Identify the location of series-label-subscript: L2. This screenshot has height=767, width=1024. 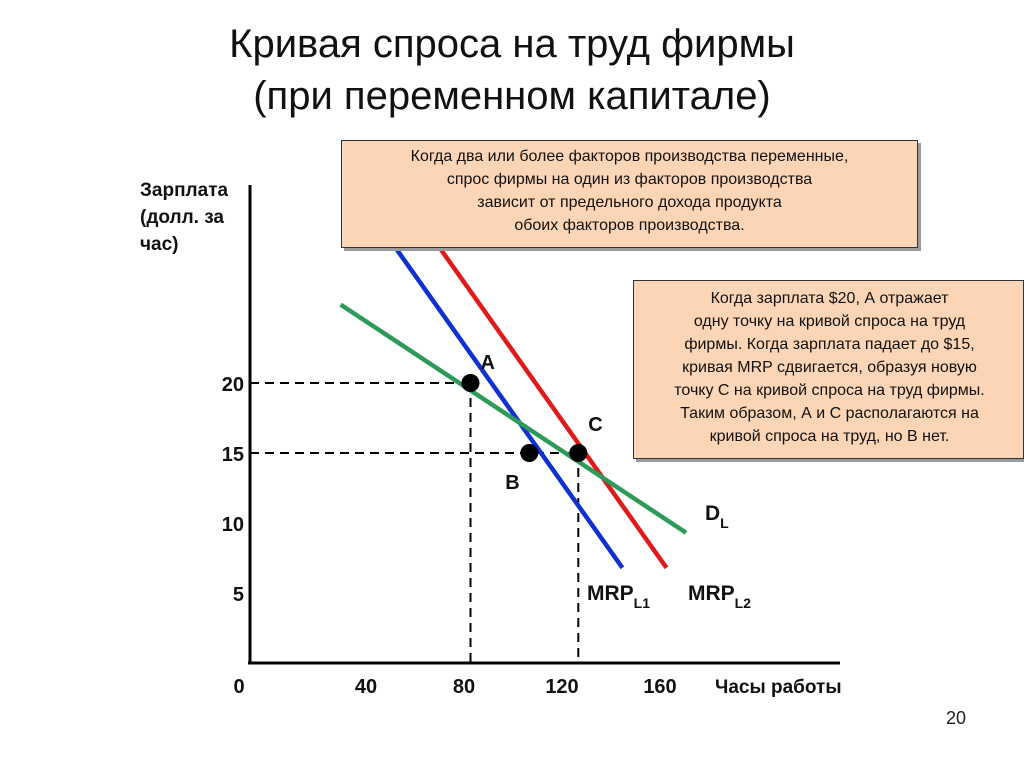
(743, 603).